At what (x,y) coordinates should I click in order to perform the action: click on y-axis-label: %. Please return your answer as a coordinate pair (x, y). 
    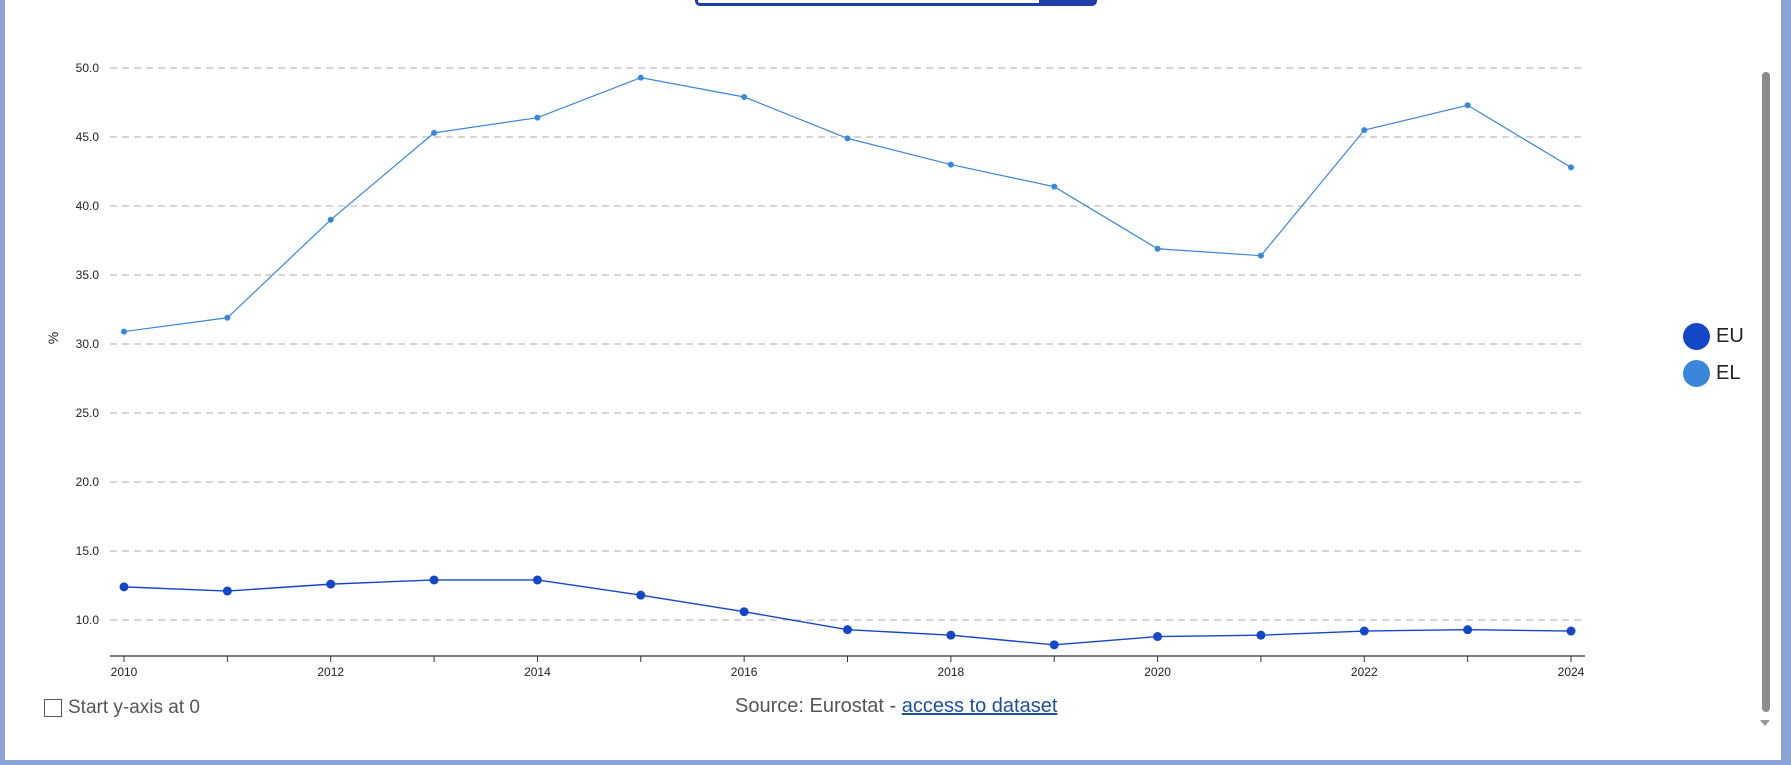
    Looking at the image, I should click on (53, 338).